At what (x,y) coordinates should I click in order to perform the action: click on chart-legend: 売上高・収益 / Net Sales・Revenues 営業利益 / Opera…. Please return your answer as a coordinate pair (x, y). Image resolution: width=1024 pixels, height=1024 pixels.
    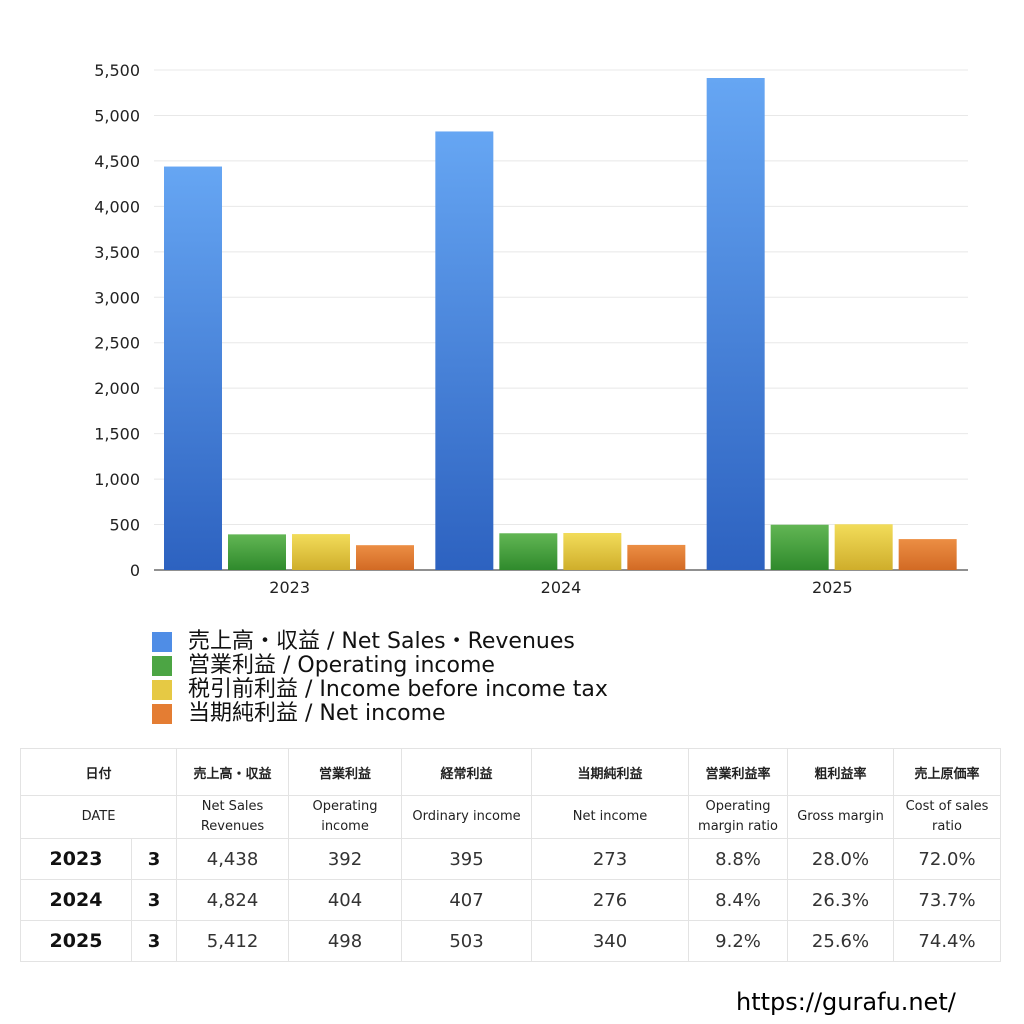
    Looking at the image, I should click on (380, 678).